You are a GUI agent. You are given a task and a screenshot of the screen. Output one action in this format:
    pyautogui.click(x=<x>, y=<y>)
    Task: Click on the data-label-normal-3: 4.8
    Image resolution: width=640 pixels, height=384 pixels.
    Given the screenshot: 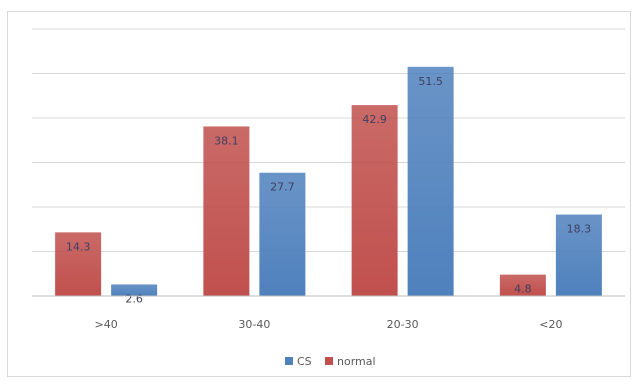 What is the action you would take?
    pyautogui.click(x=523, y=289)
    